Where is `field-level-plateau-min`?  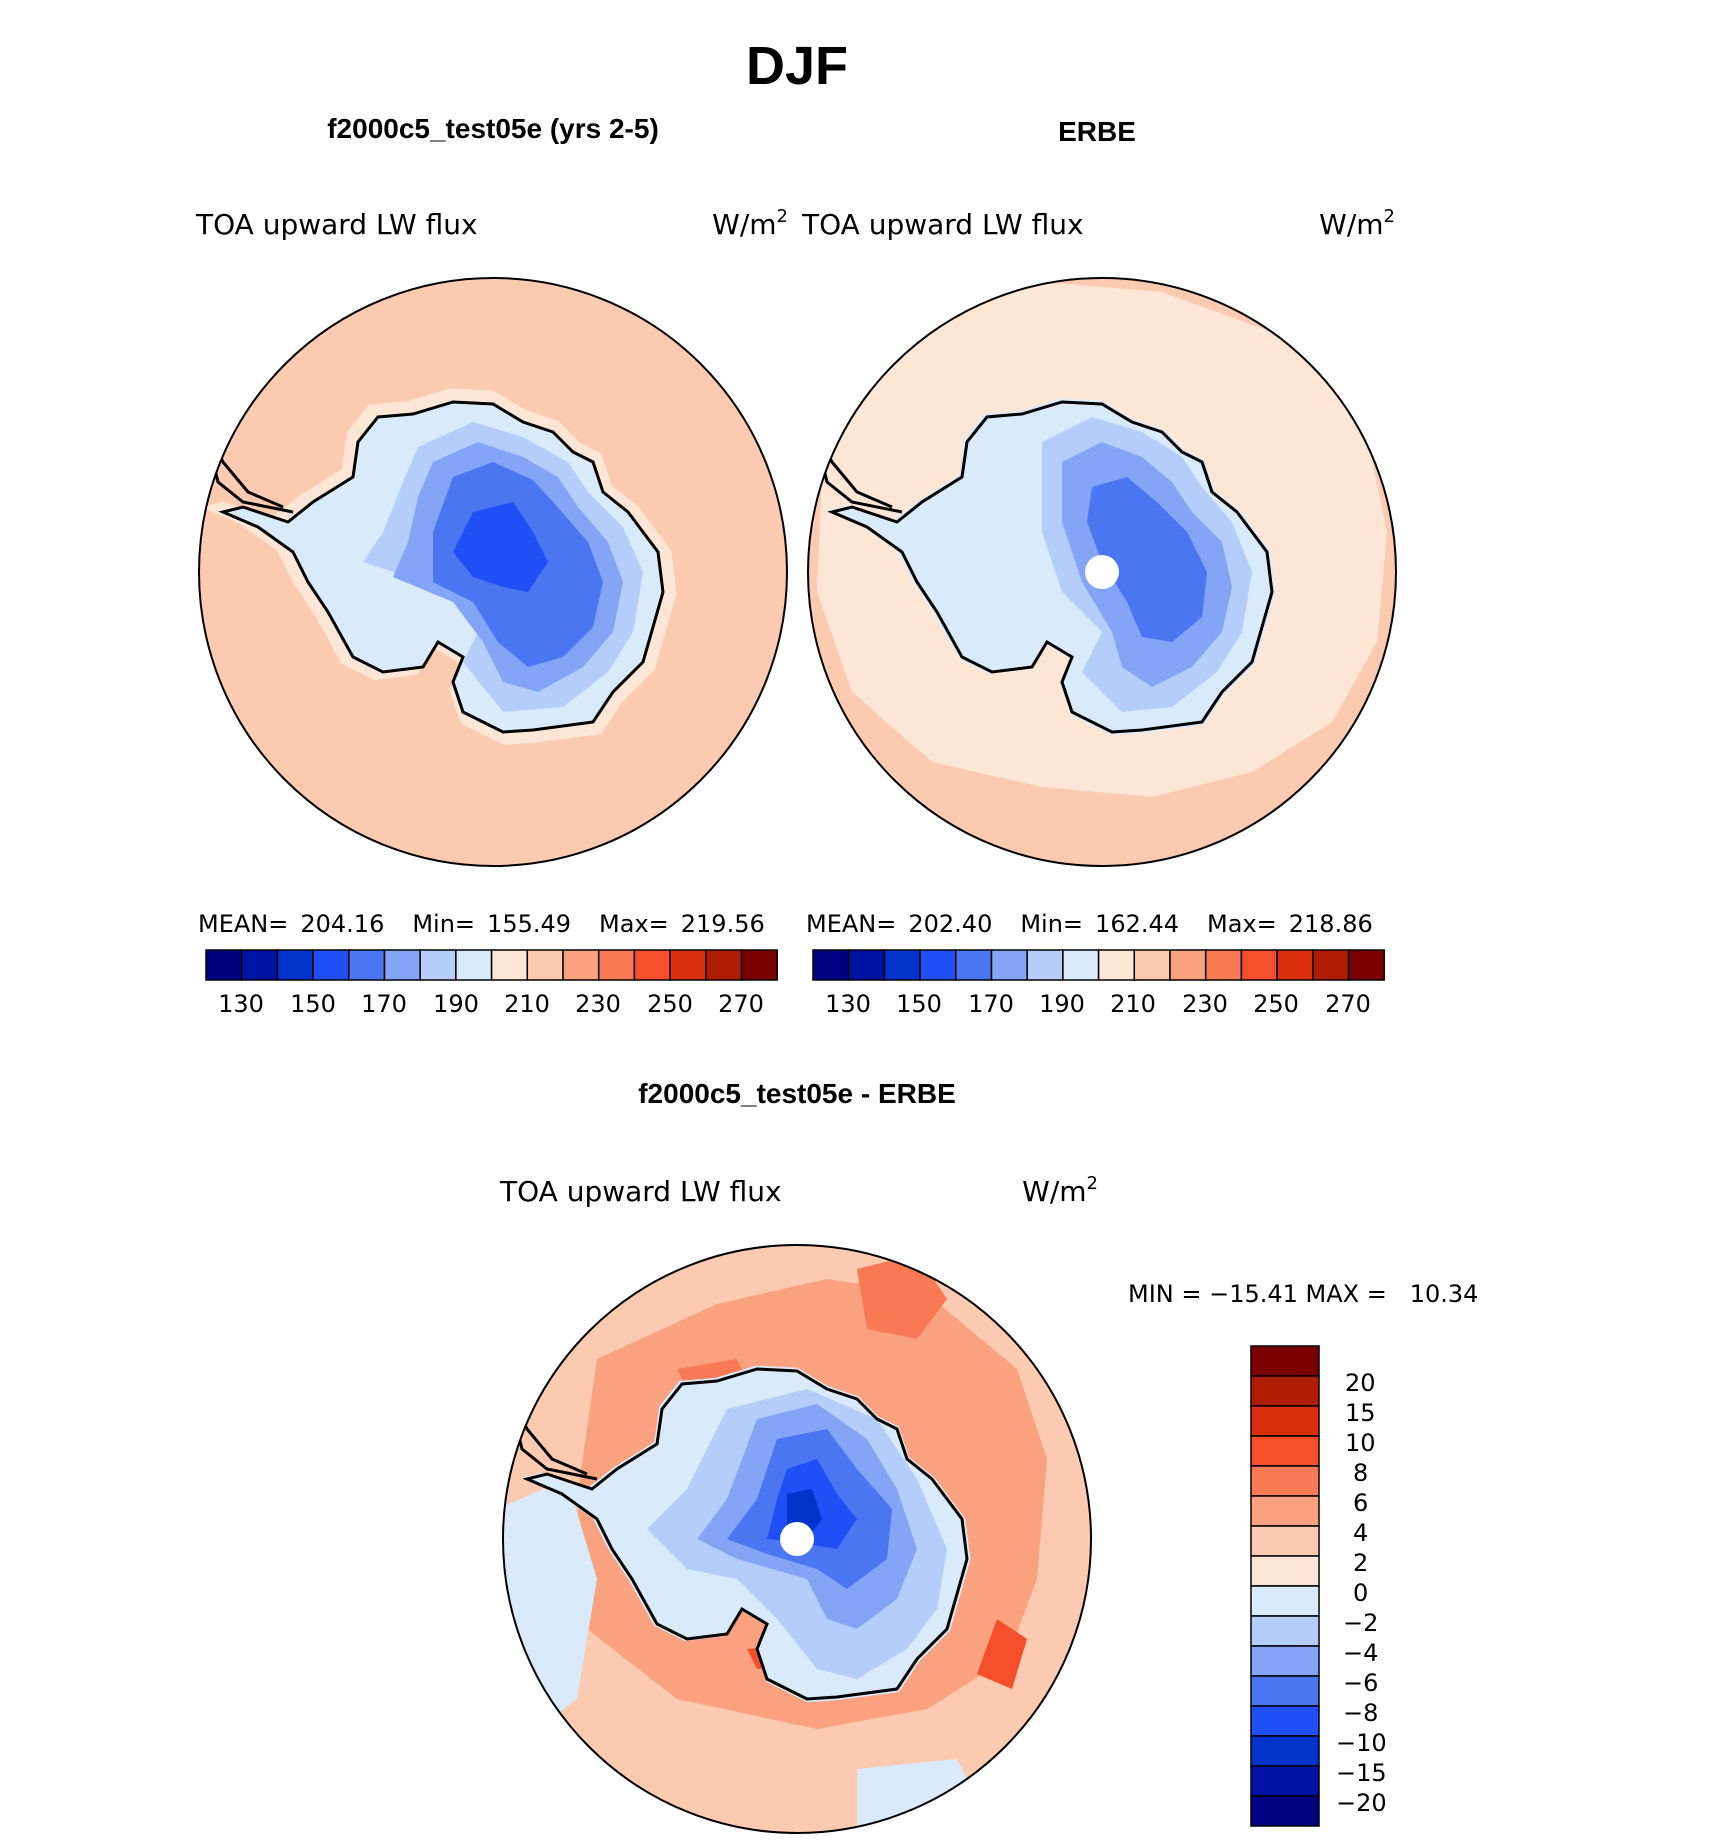 field-level-plateau-min is located at coordinates (500, 547).